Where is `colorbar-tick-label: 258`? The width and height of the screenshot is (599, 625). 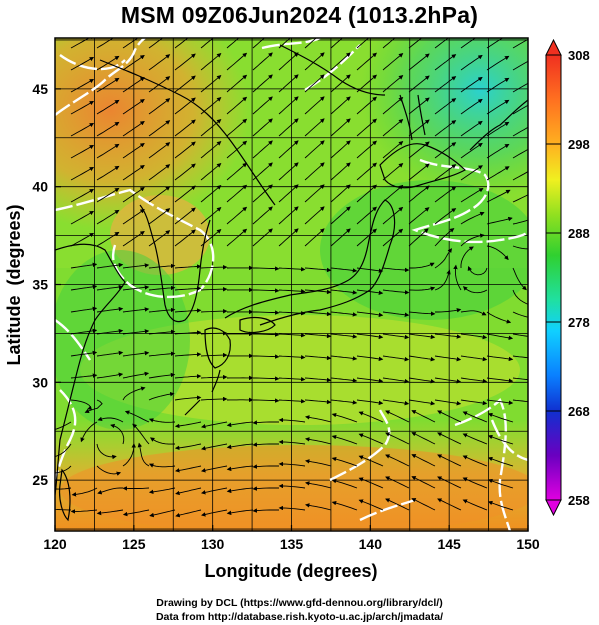 colorbar-tick-label: 258 is located at coordinates (579, 500).